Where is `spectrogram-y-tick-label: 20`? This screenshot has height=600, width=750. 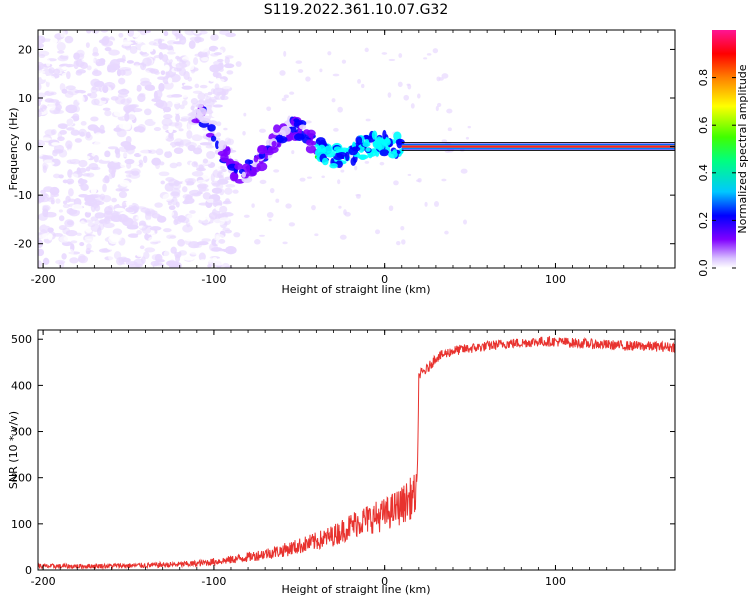 spectrogram-y-tick-label: 20 is located at coordinates (25, 49).